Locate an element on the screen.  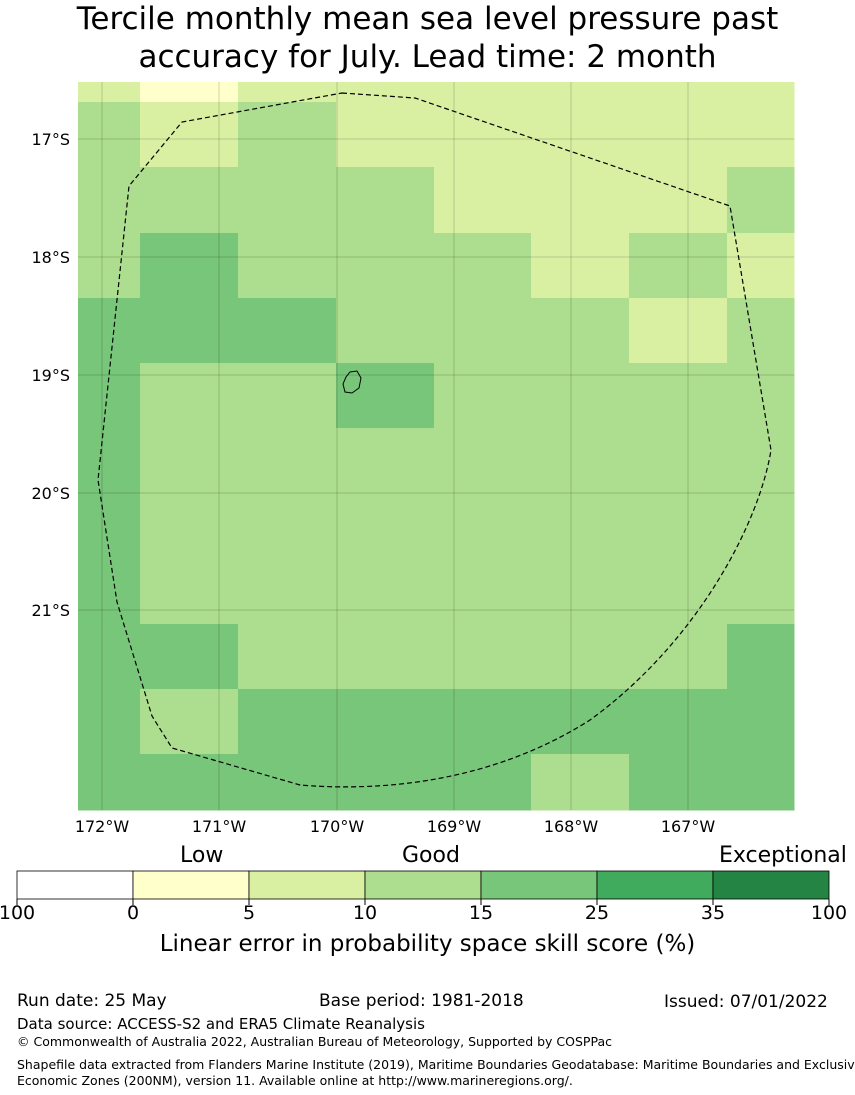
colorbar-tick: 10 is located at coordinates (365, 913).